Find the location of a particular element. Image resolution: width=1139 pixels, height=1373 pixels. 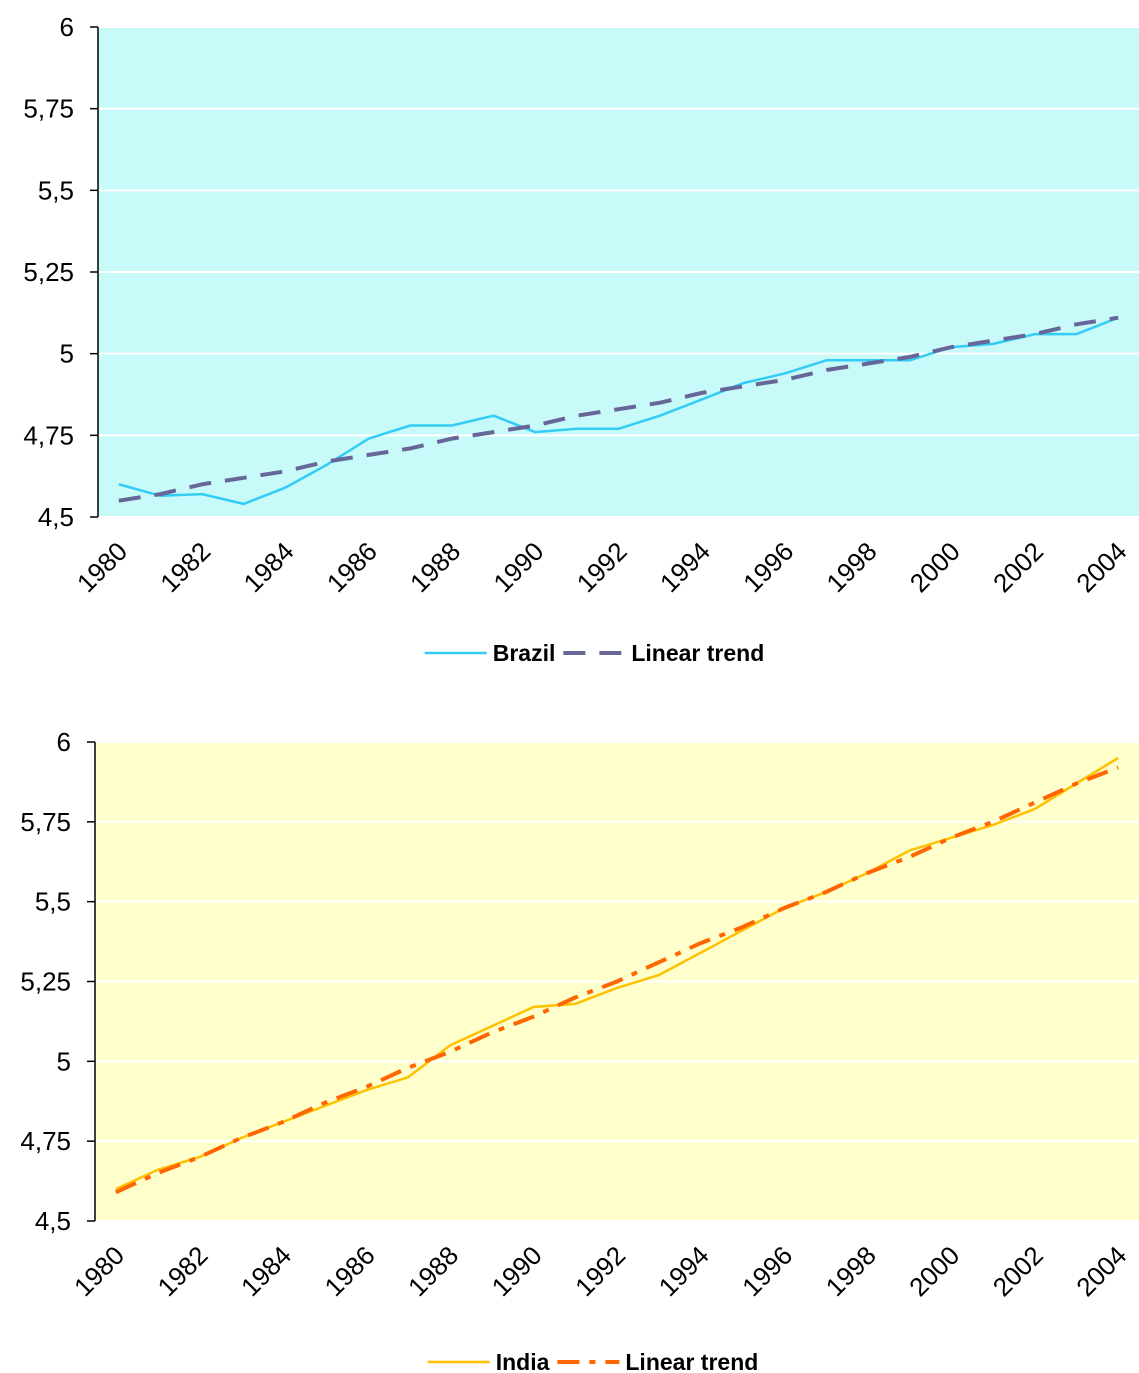

series-line is located at coordinates (618, 409).